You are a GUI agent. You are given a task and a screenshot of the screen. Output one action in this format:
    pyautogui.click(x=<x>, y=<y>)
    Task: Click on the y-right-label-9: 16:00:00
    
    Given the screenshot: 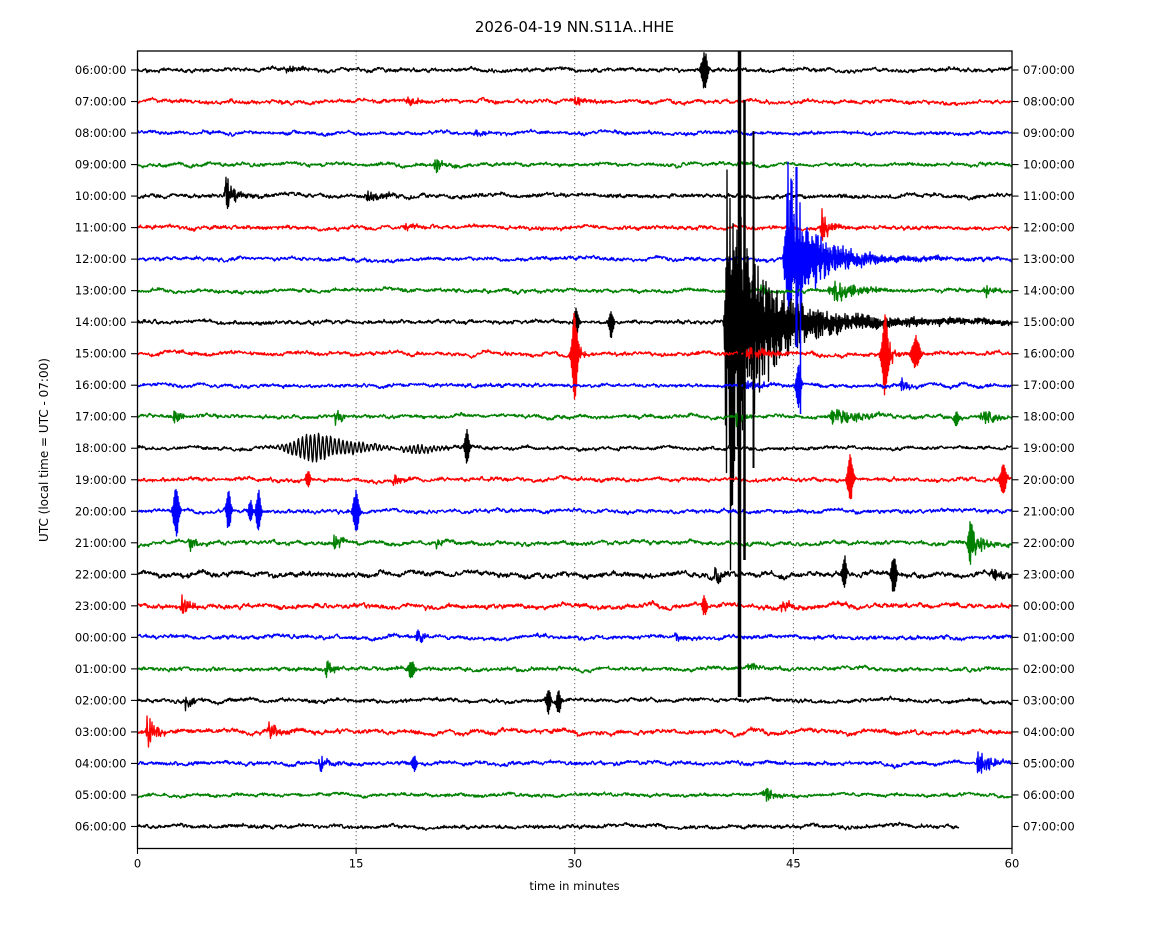 What is the action you would take?
    pyautogui.click(x=1049, y=354)
    